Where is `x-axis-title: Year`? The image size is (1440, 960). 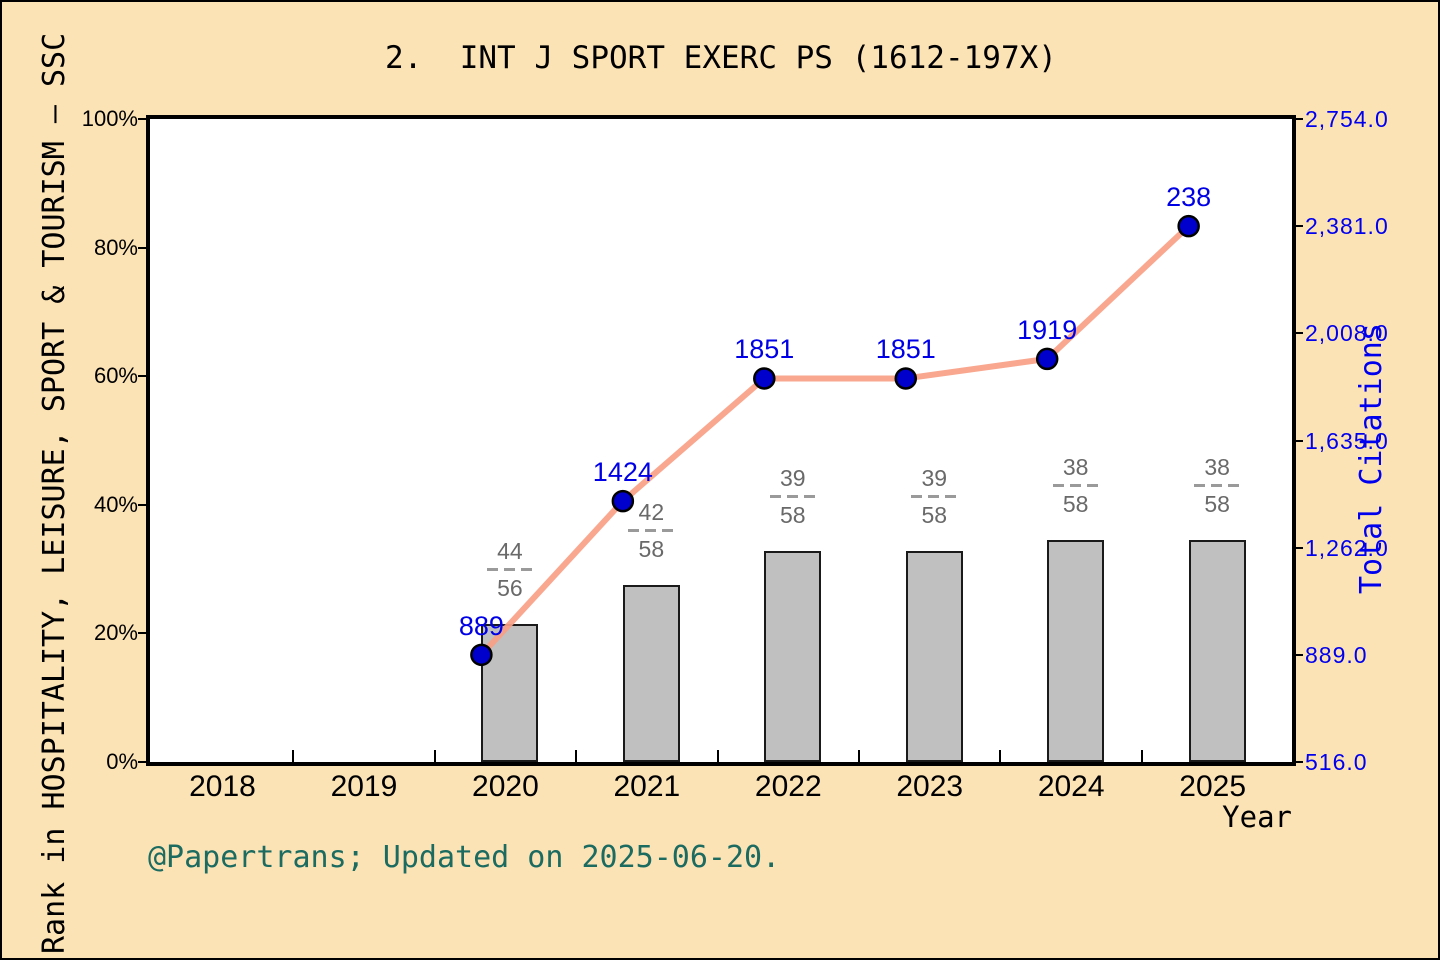
x-axis-title: Year is located at coordinates (1257, 817).